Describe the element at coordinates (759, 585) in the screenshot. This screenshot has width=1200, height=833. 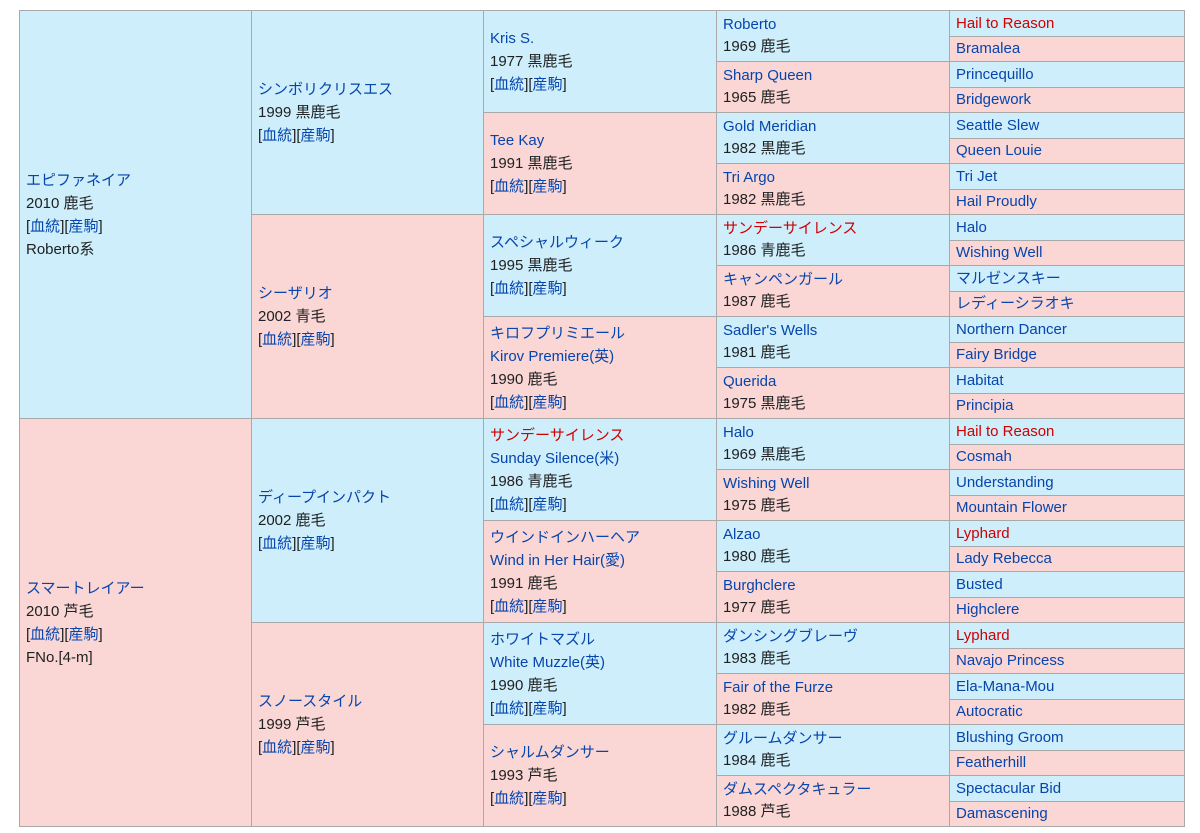
I see `horse-name-link: Burghclere` at that location.